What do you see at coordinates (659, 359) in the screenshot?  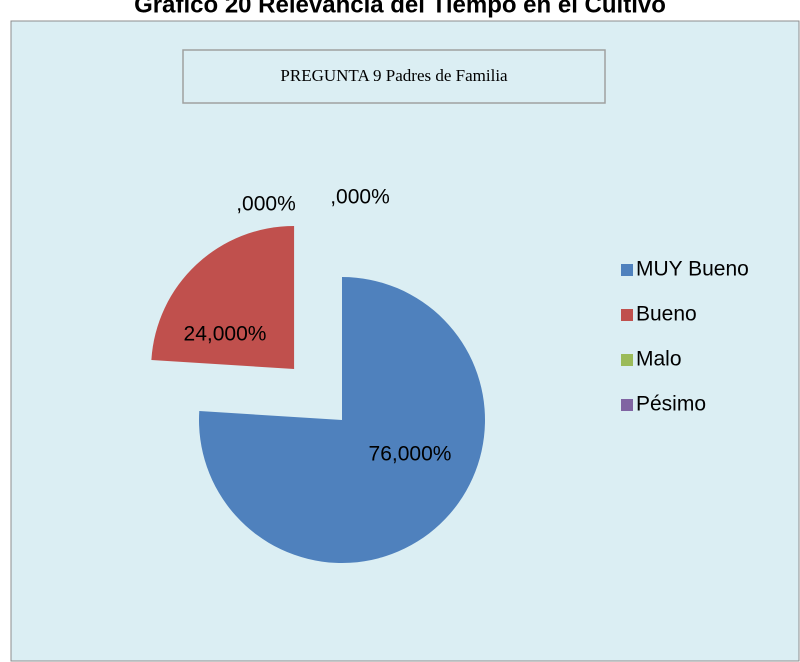 I see `legend-label: Malo` at bounding box center [659, 359].